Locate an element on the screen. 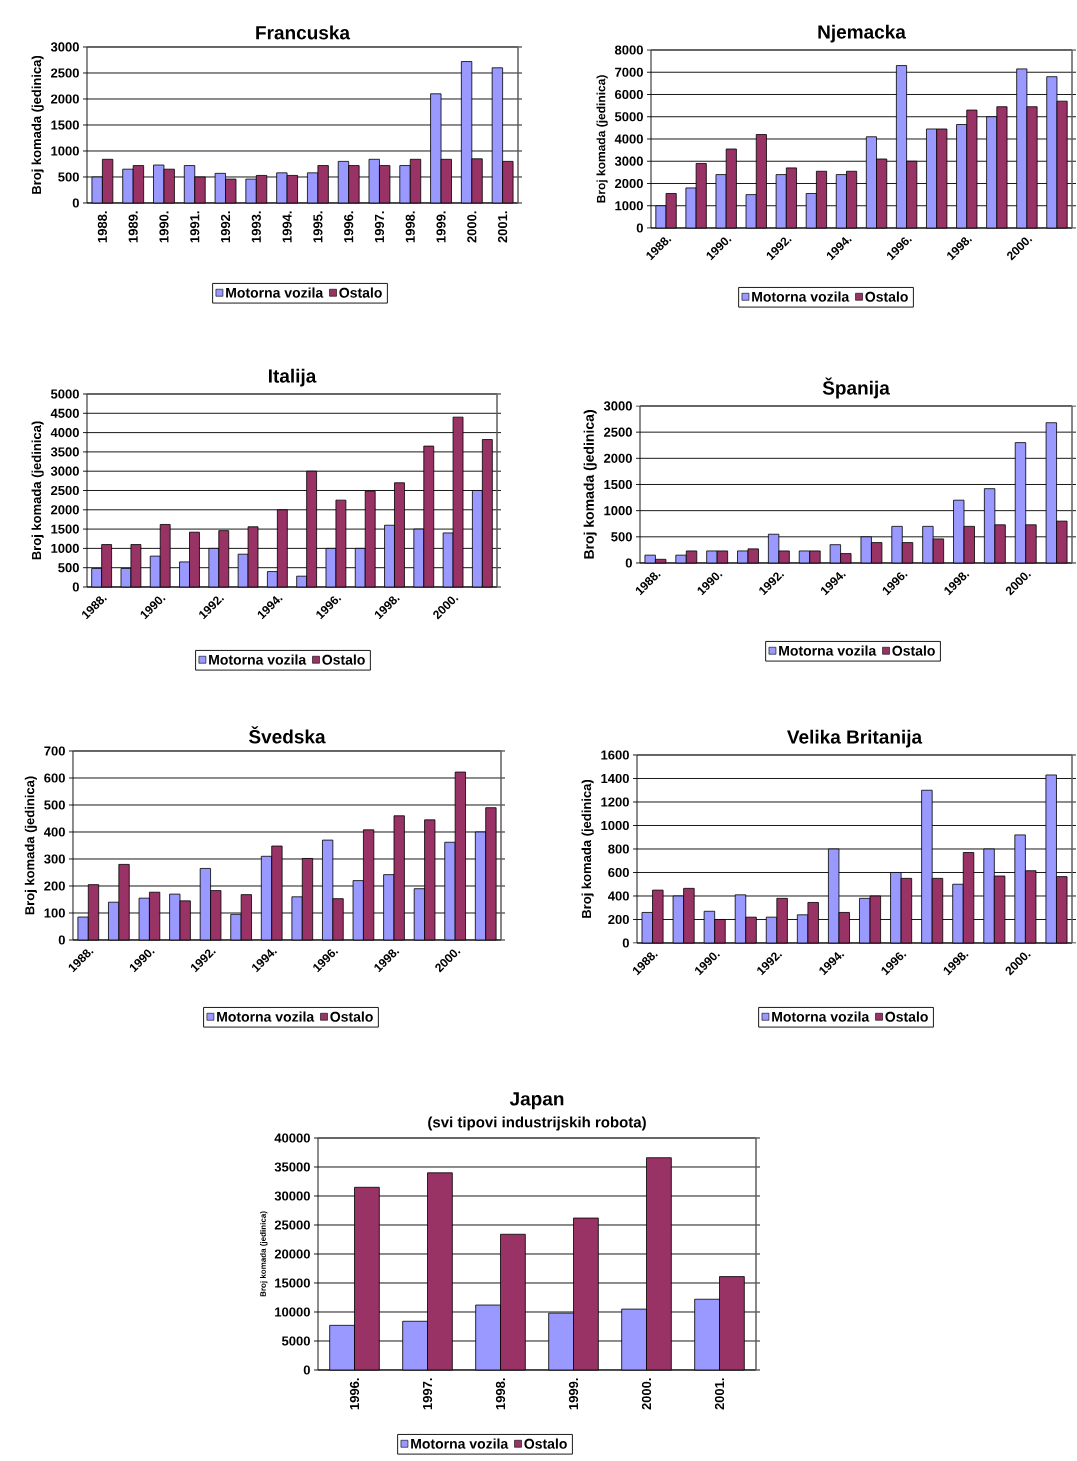  x-tick-label: 1990. is located at coordinates (164, 227).